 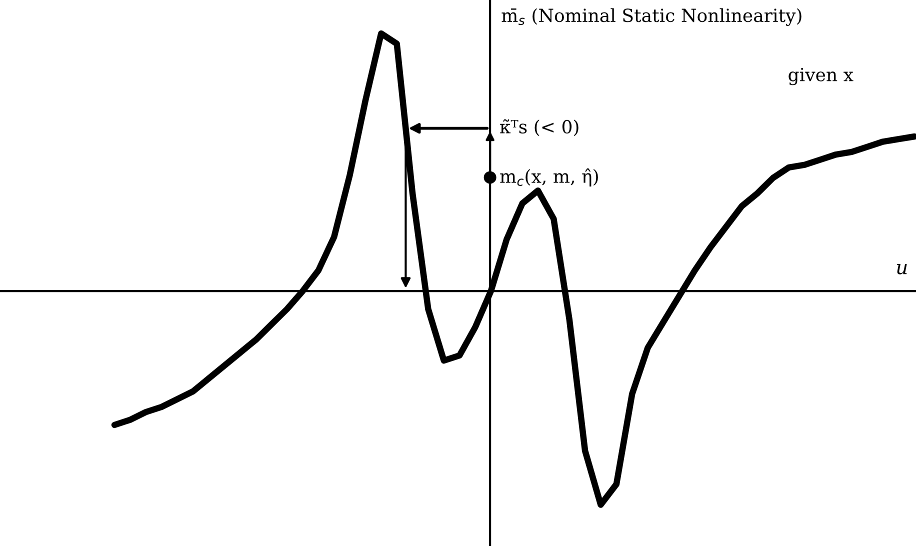 I want to click on annotation: m$_{c}$(x, m, η̂), so click(x=549, y=177).